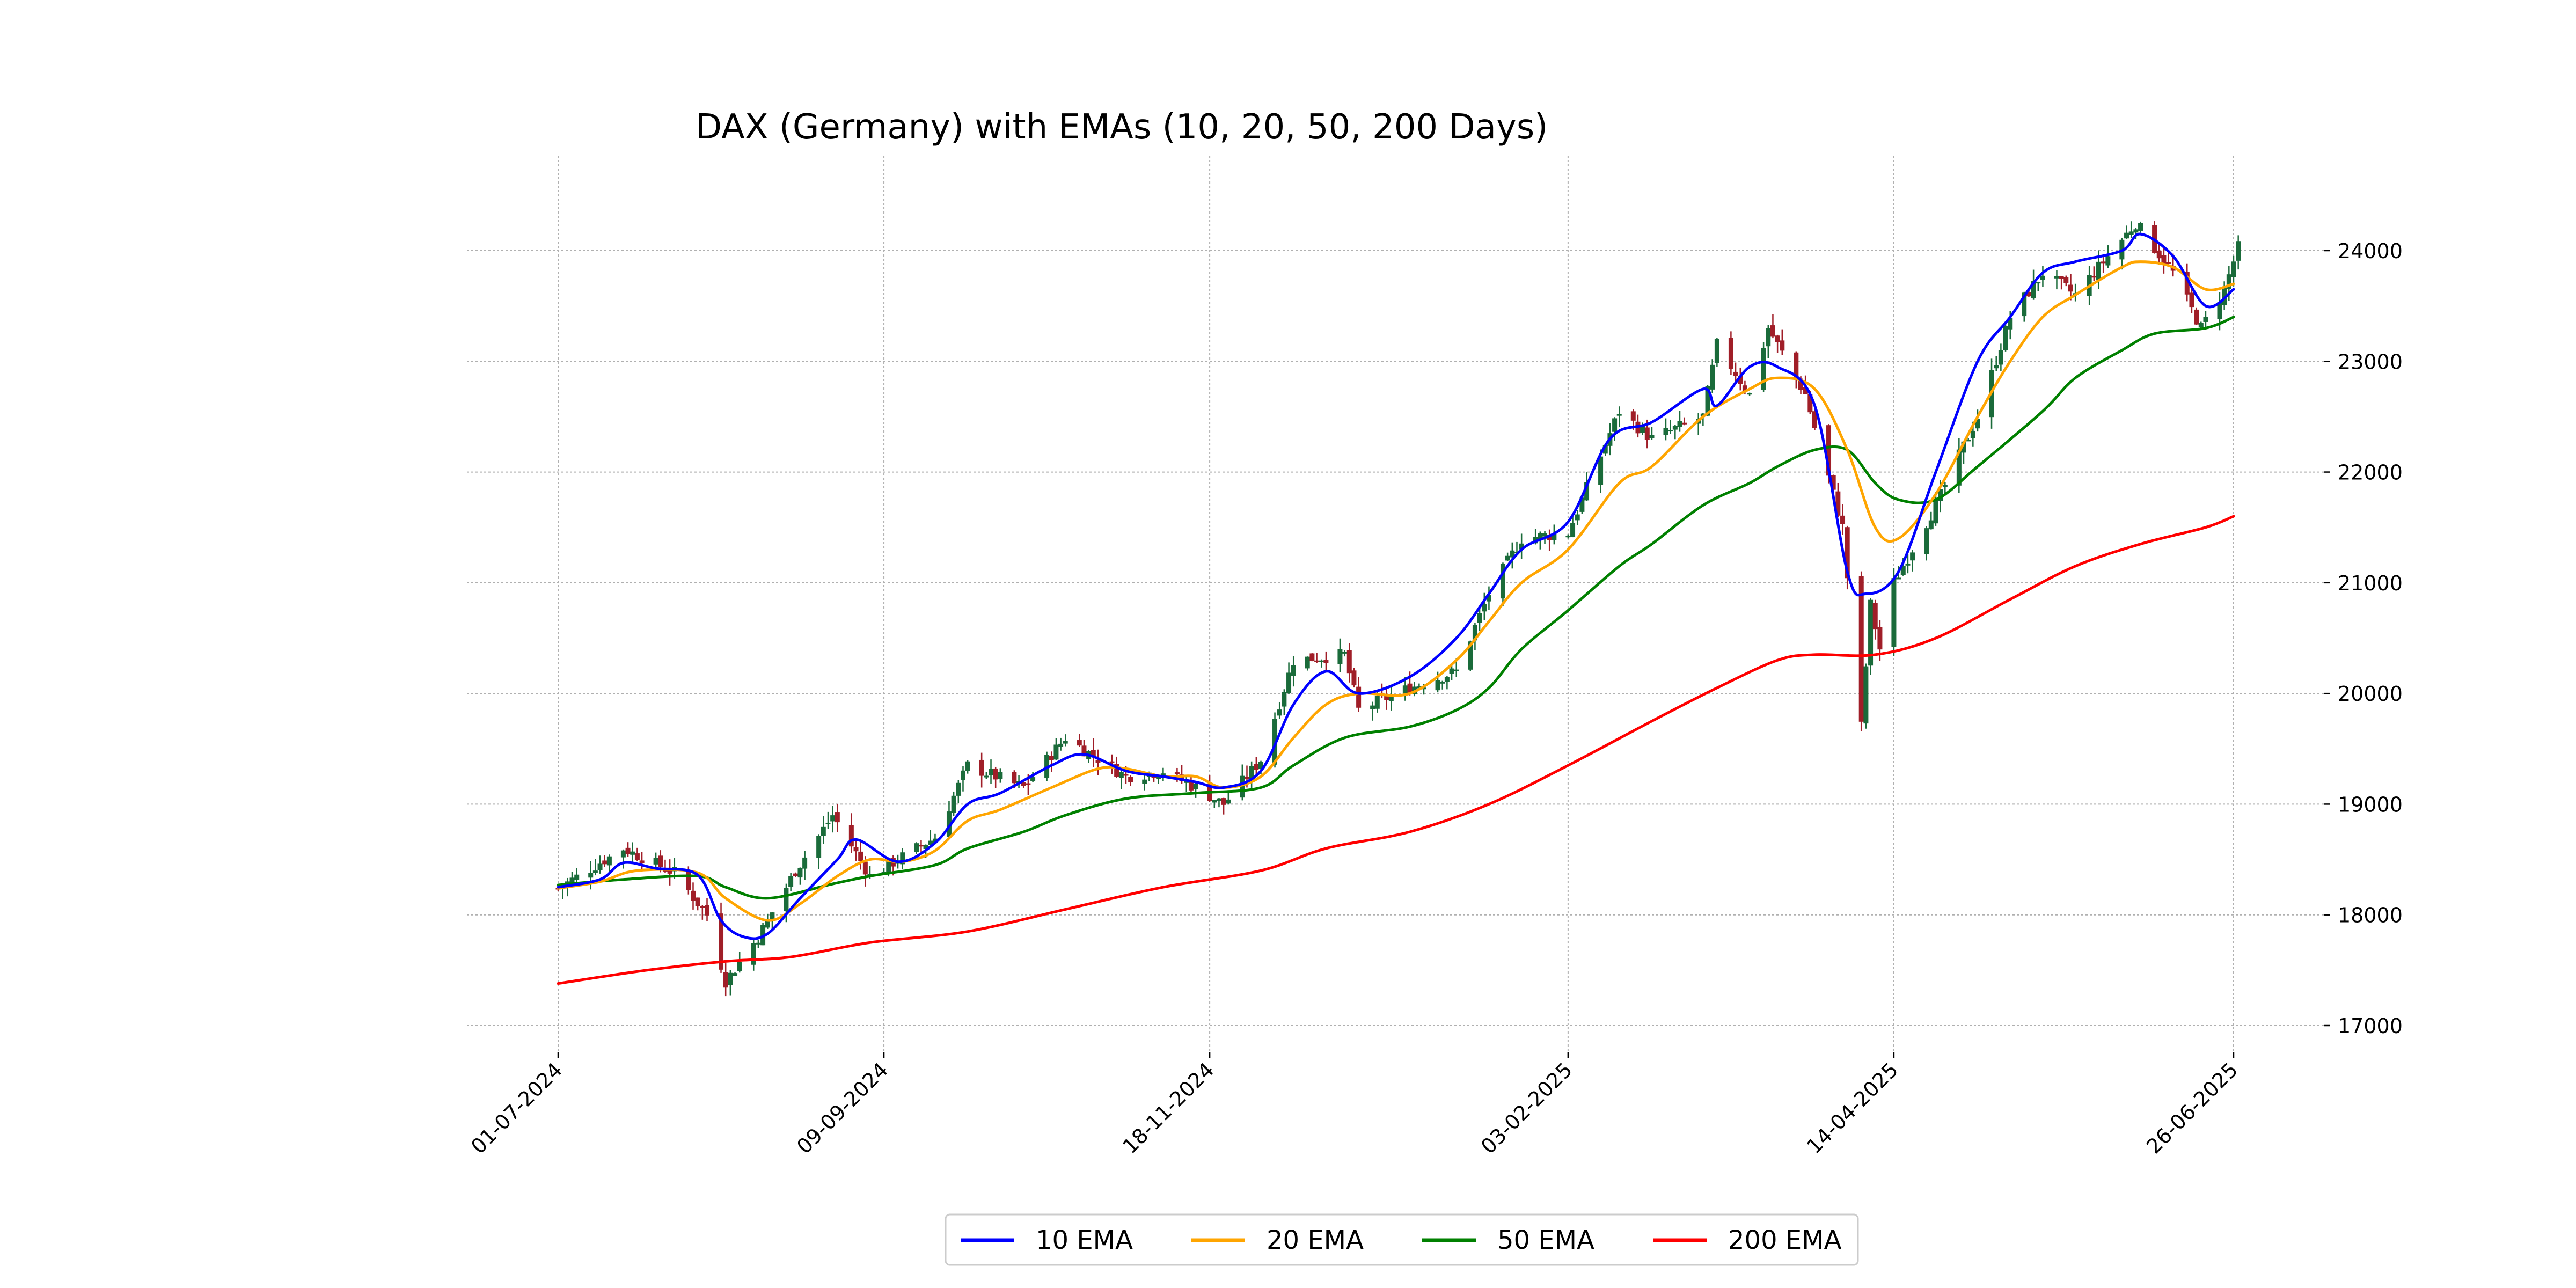 The image size is (2576, 1288). Describe the element at coordinates (1168, 1108) in the screenshot. I see `x-tick-label: 18-11-2024` at that location.